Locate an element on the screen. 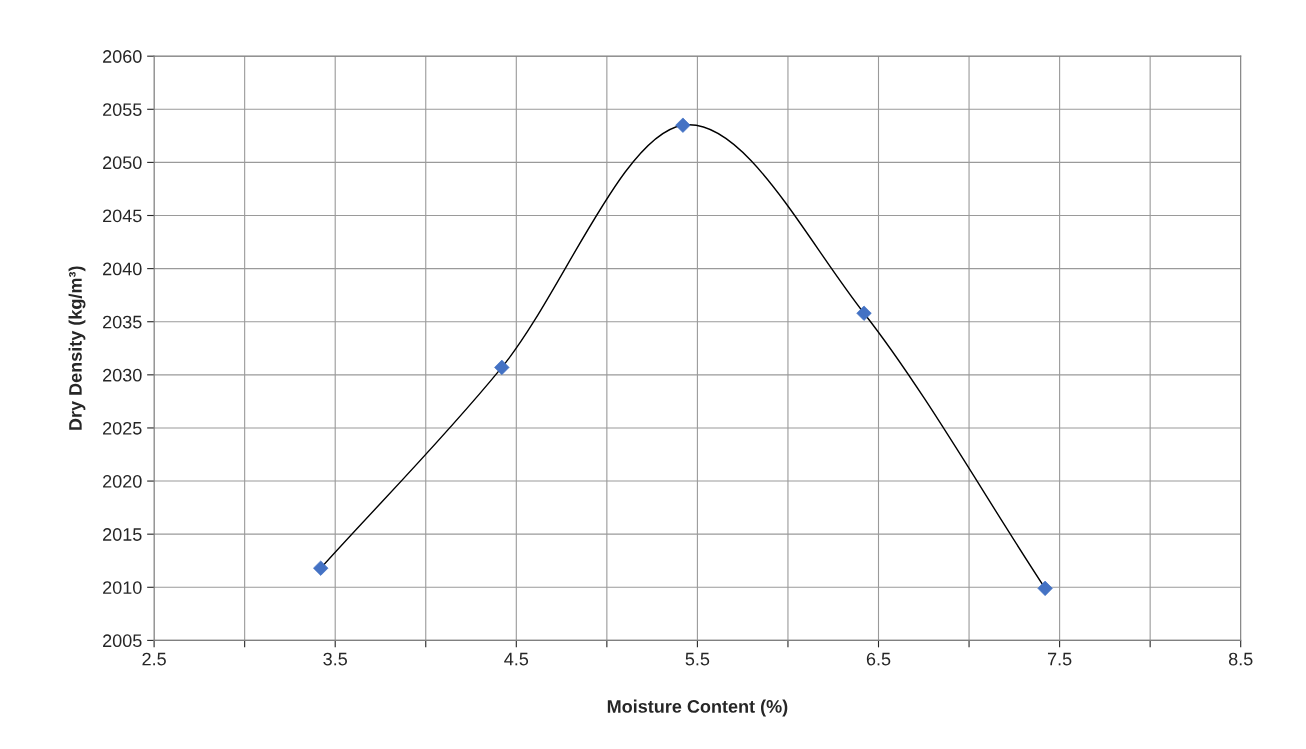  y-tick-label: 2010 is located at coordinates (122, 587).